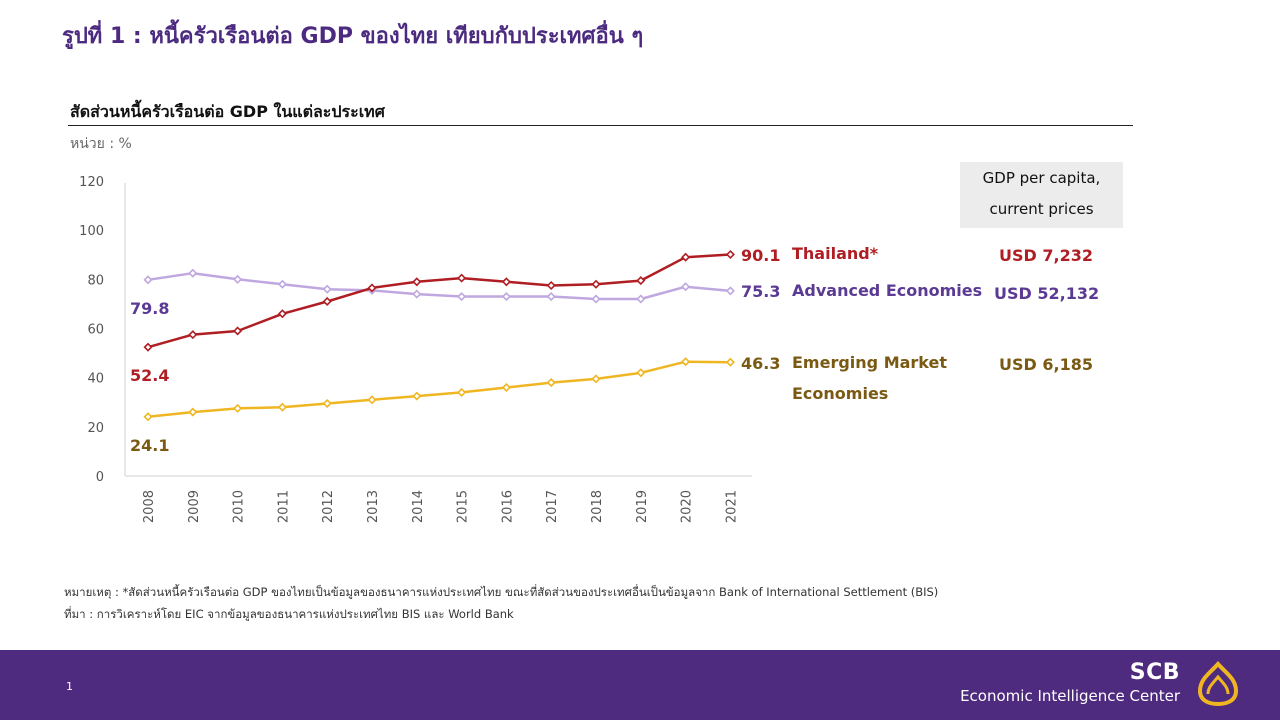 Image resolution: width=1280 pixels, height=720 pixels. Describe the element at coordinates (149, 308) in the screenshot. I see `advanced-start-label: 79.8` at that location.